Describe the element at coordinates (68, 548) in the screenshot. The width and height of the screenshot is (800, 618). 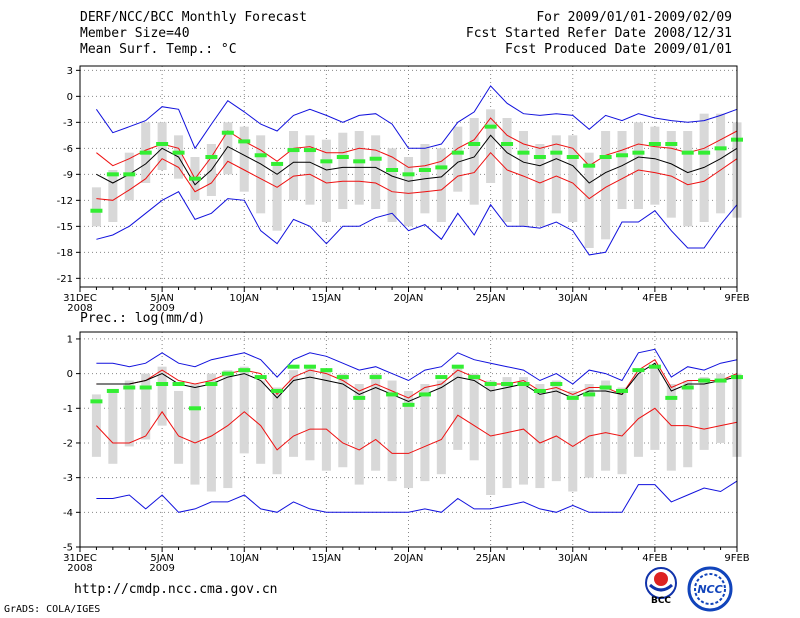
I see `y-tick-label: -5` at that location.